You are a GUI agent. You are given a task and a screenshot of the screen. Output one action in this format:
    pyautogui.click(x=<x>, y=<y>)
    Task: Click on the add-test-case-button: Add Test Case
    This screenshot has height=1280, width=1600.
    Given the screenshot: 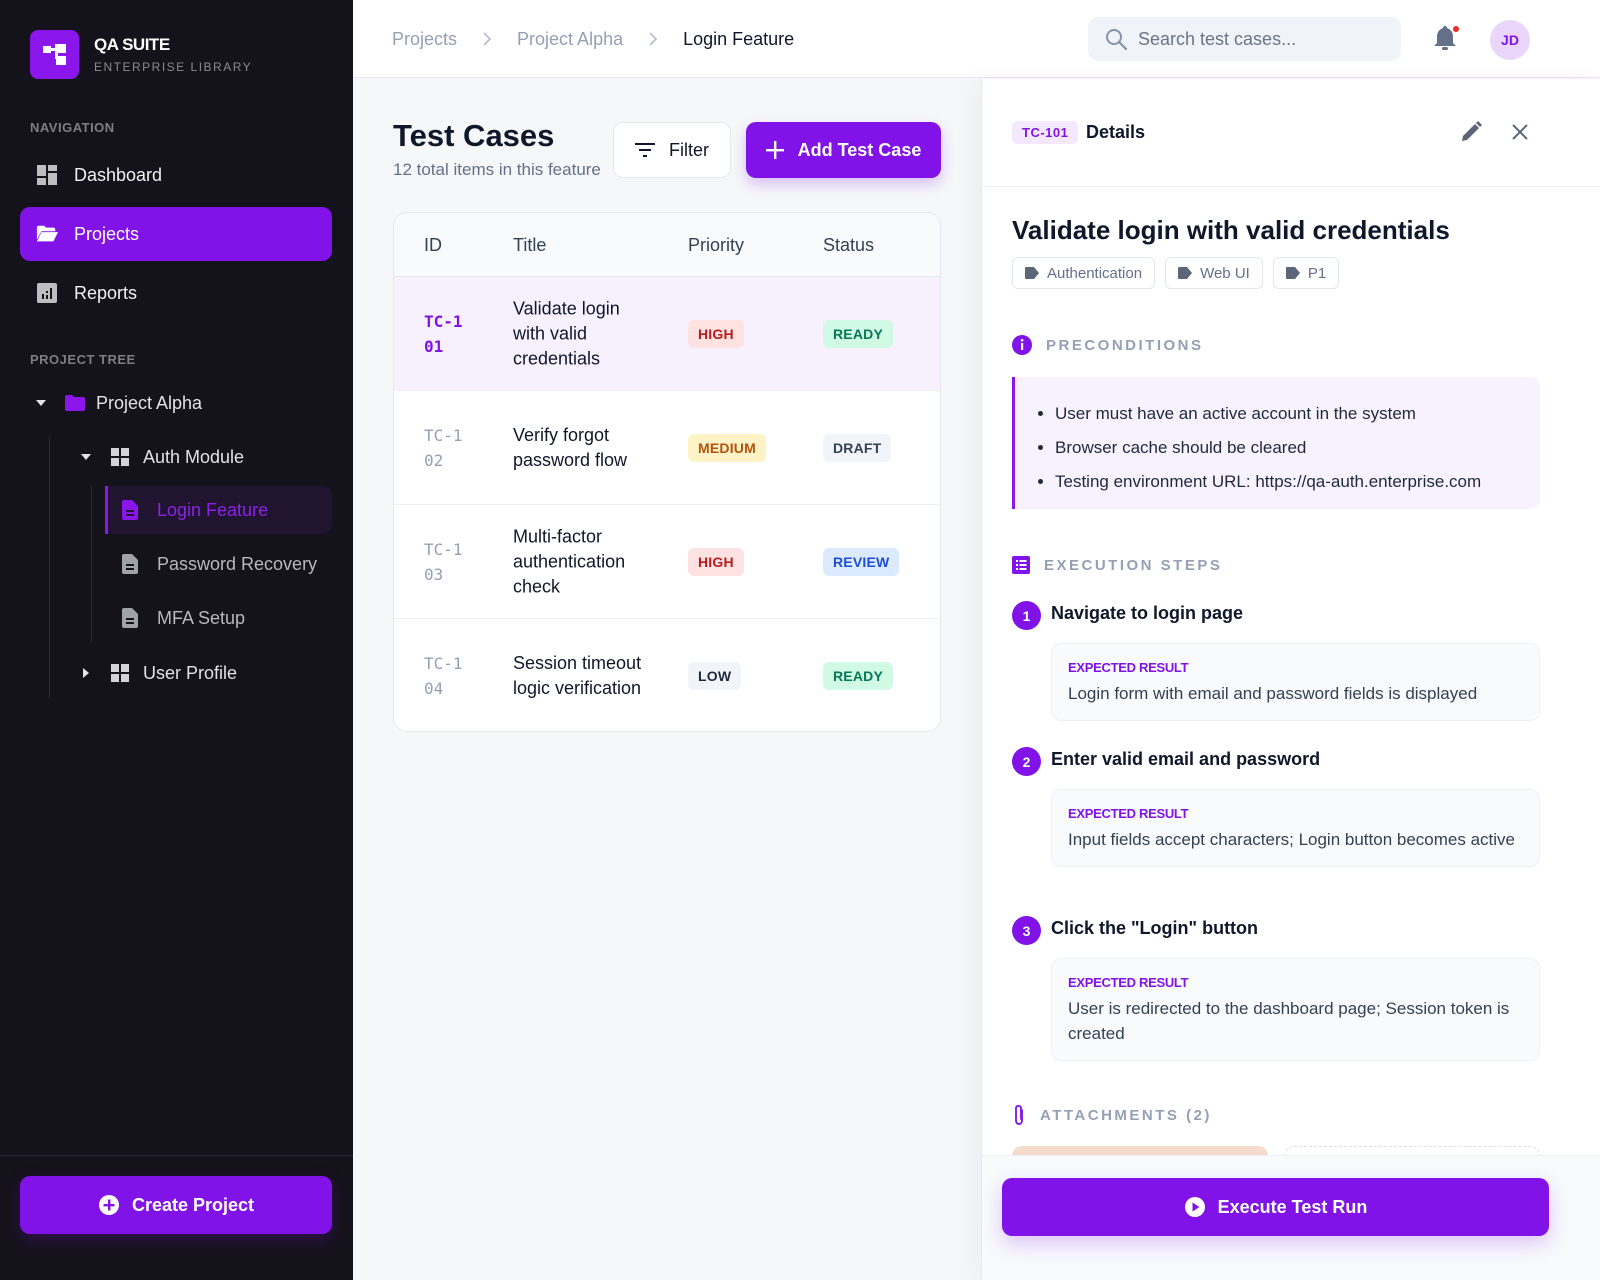 What is the action you would take?
    pyautogui.click(x=843, y=150)
    